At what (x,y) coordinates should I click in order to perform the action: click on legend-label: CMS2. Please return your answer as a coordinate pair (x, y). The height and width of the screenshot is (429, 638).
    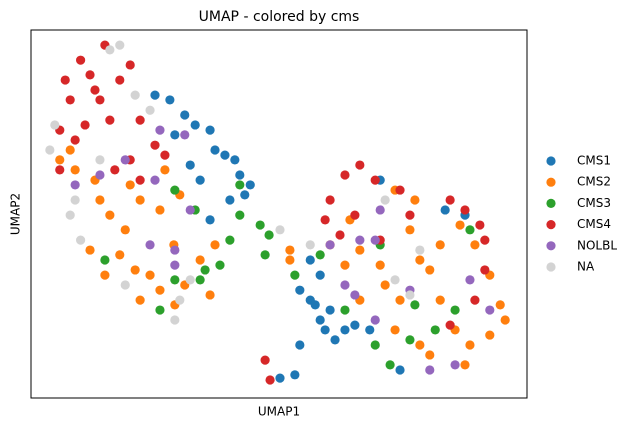
    Looking at the image, I should click on (594, 182).